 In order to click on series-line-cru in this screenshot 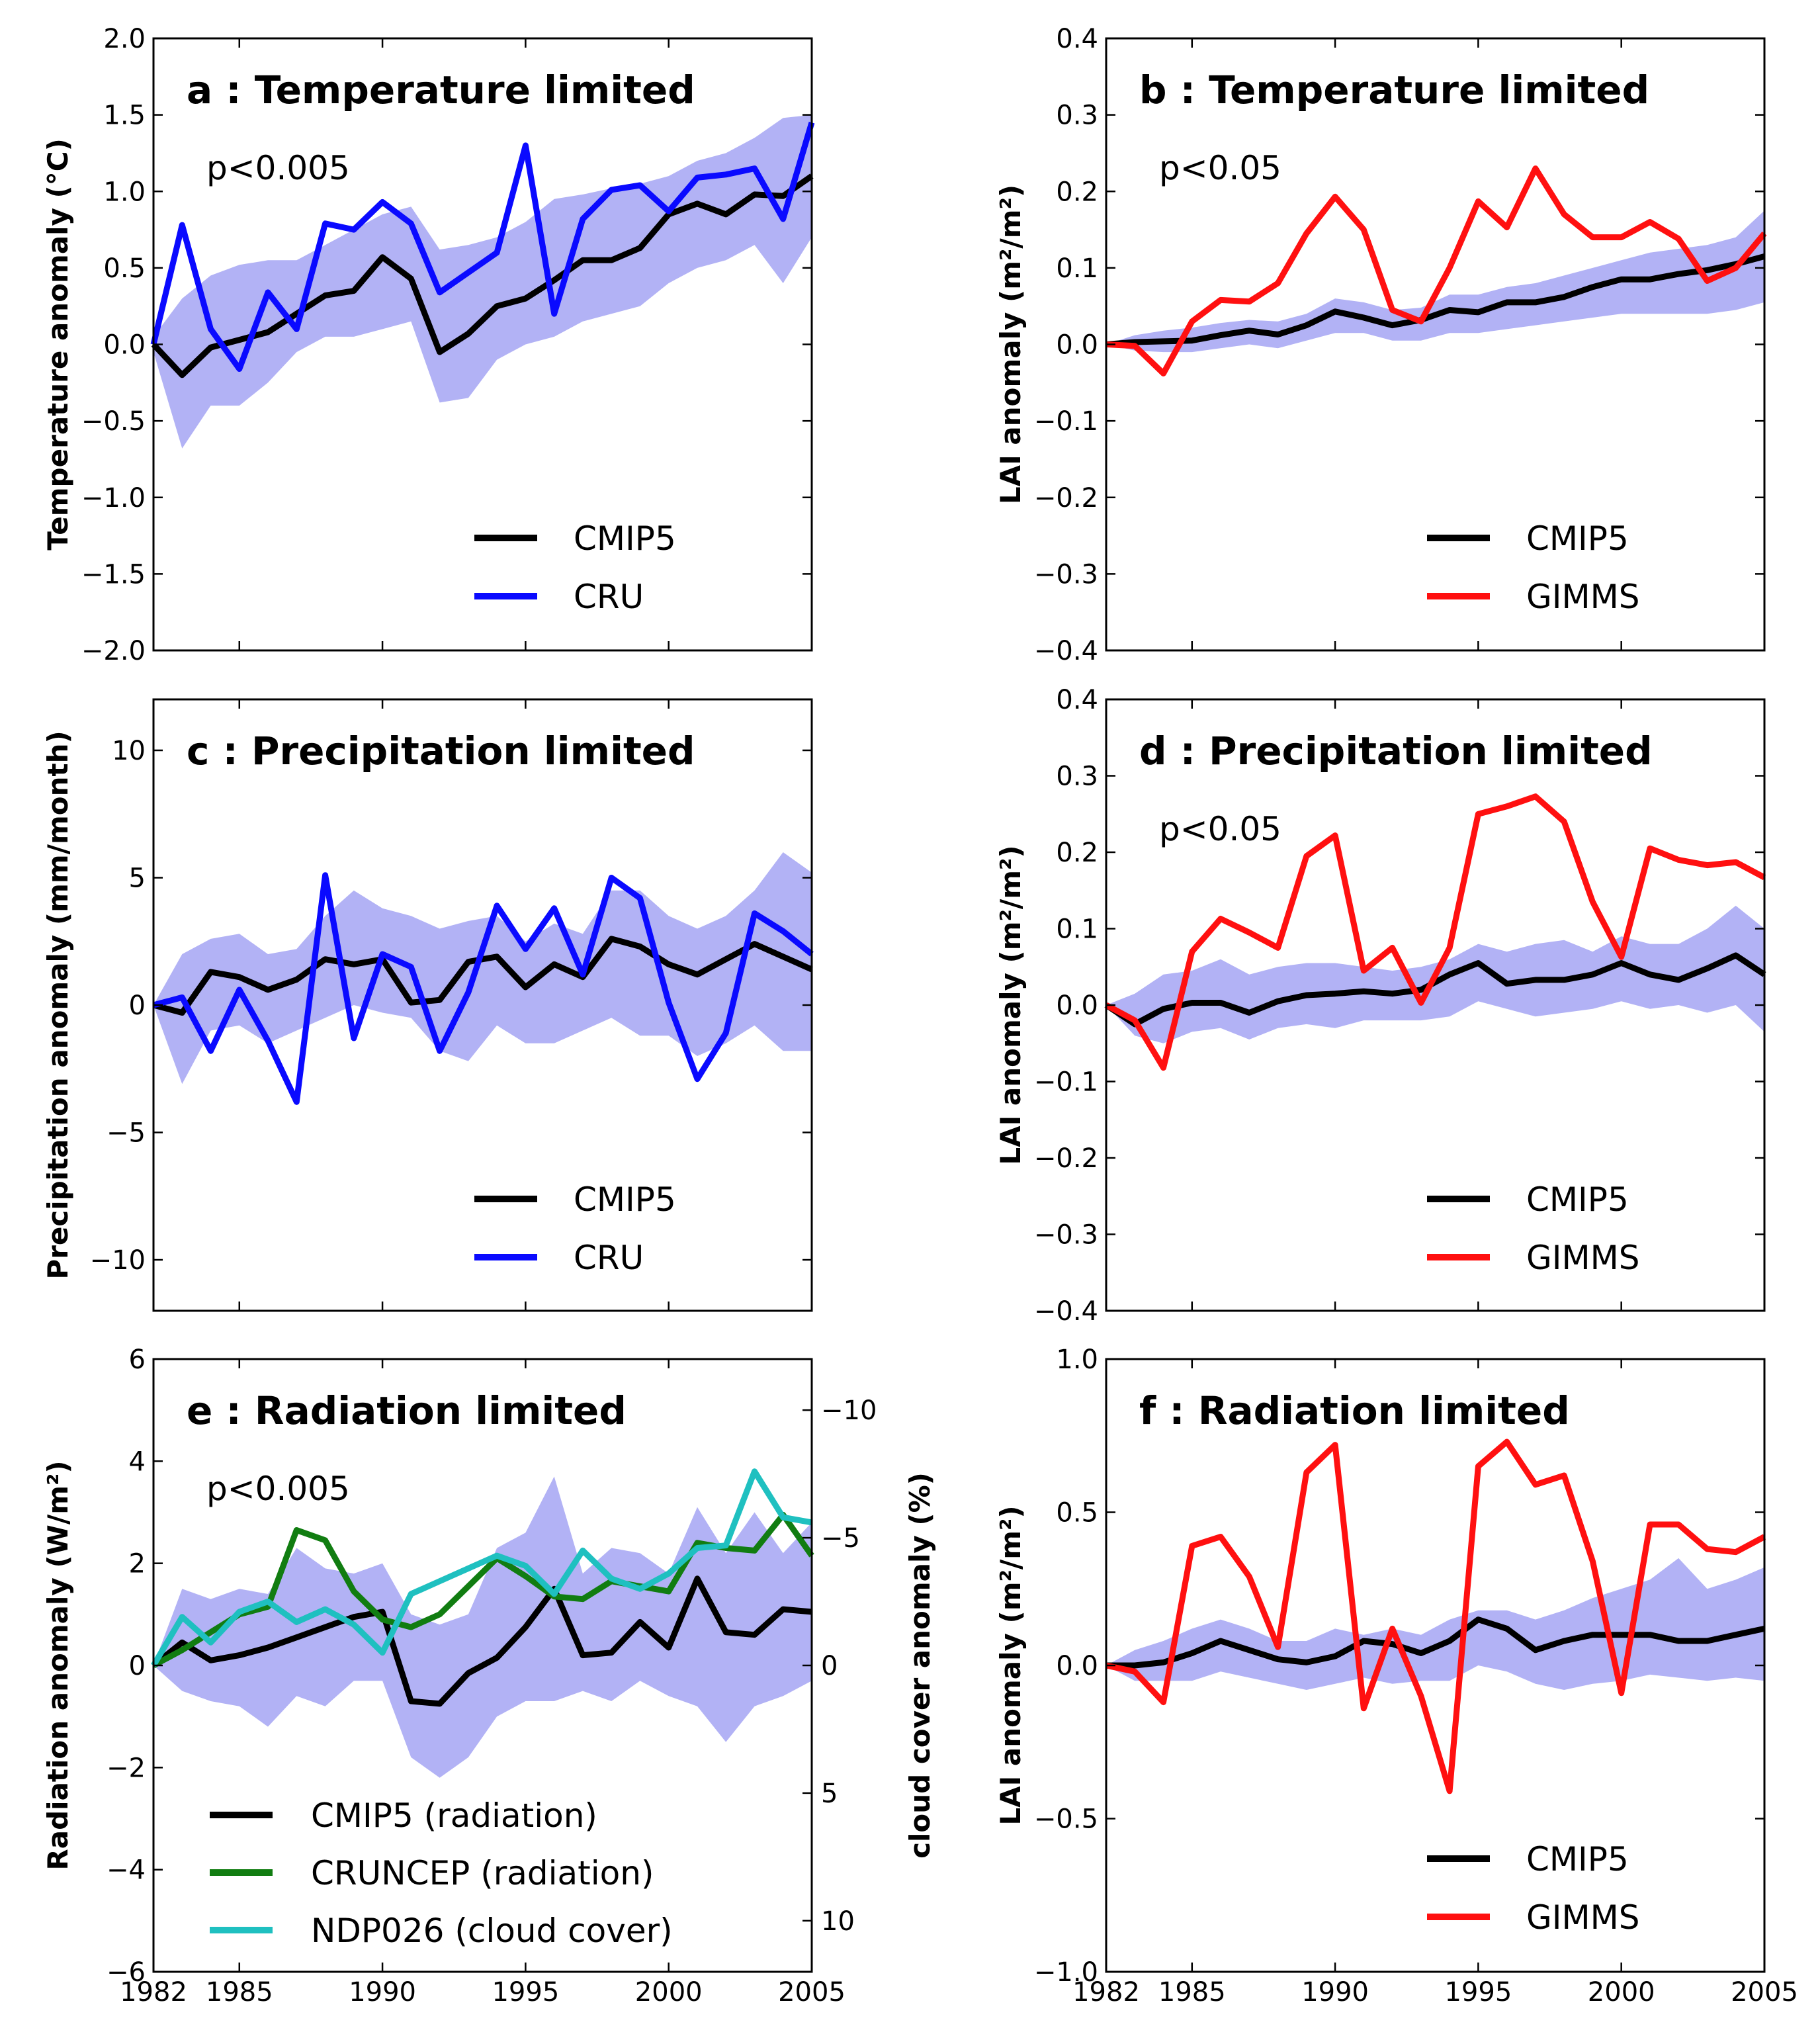, I will do `click(483, 989)`.